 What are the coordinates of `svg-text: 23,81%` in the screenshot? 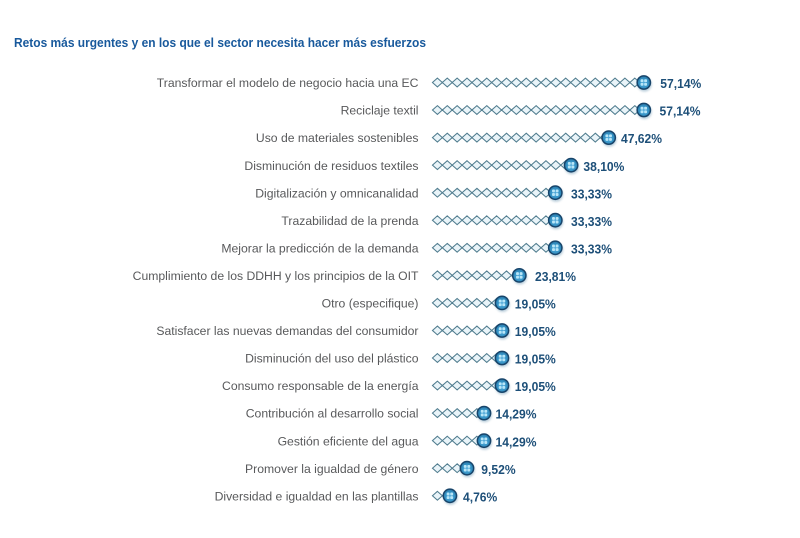 It's located at (555, 276).